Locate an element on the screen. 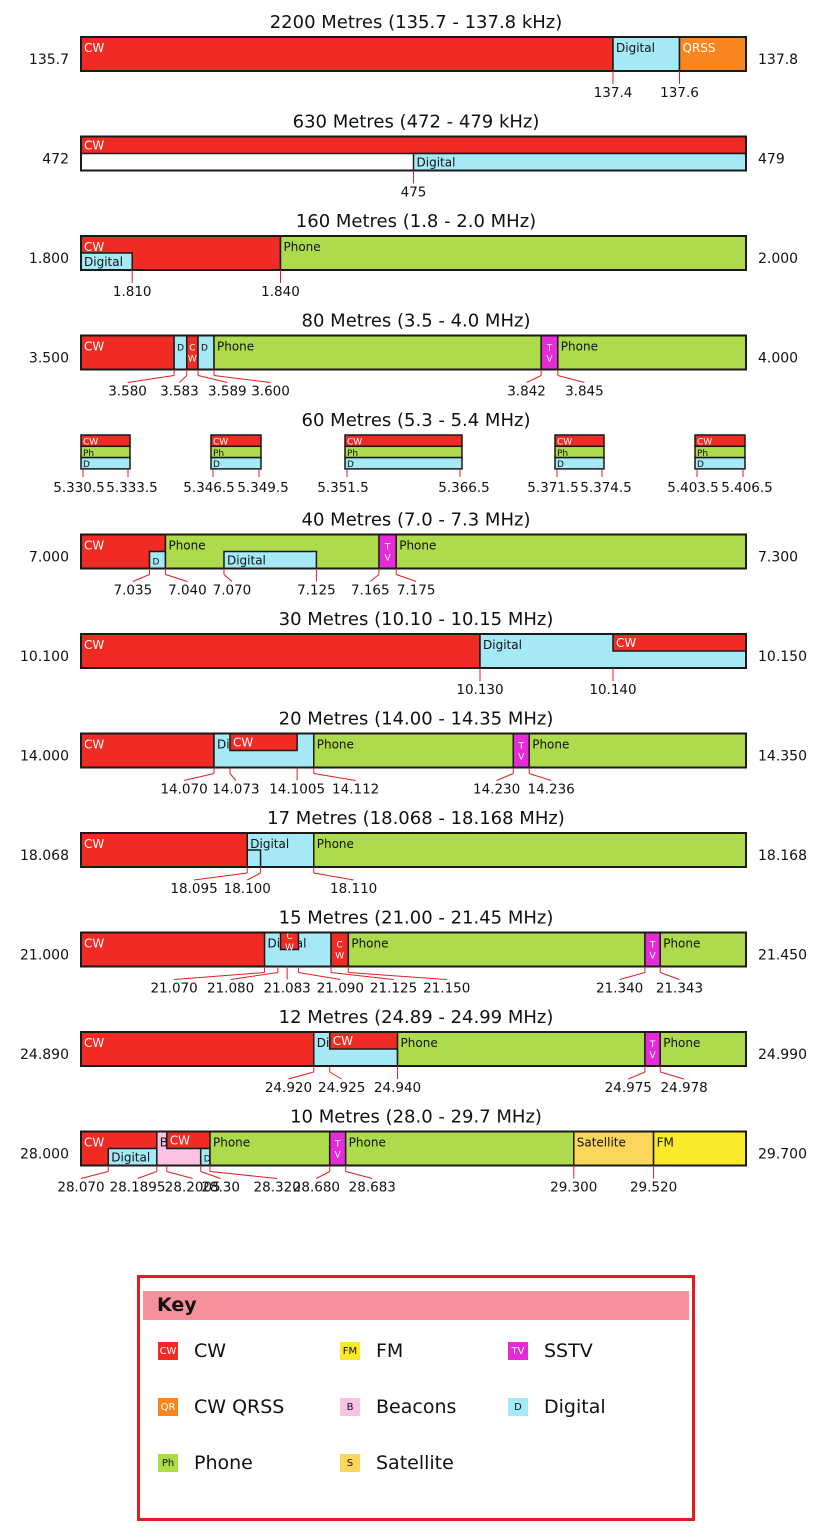  band-80-metres-tick-3-leader is located at coordinates (242, 379).